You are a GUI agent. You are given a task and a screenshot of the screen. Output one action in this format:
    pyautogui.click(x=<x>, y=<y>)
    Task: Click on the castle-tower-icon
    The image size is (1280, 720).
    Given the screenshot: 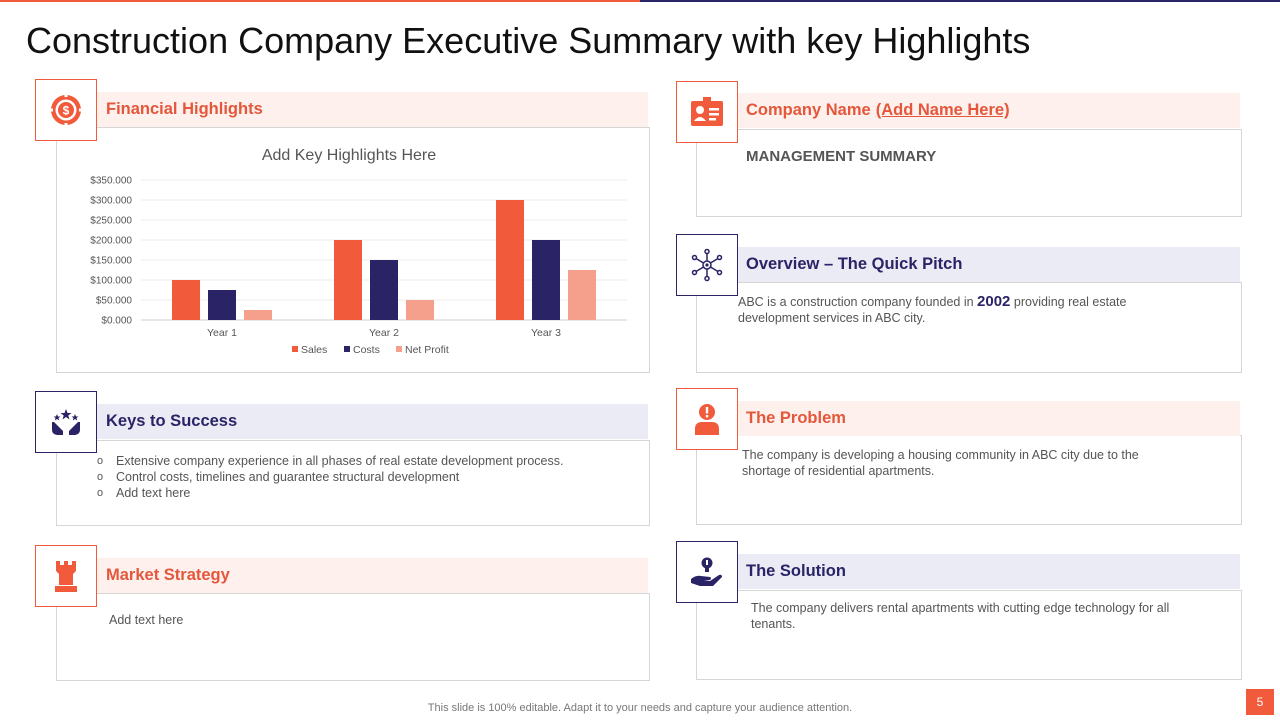 What is the action you would take?
    pyautogui.click(x=66, y=576)
    